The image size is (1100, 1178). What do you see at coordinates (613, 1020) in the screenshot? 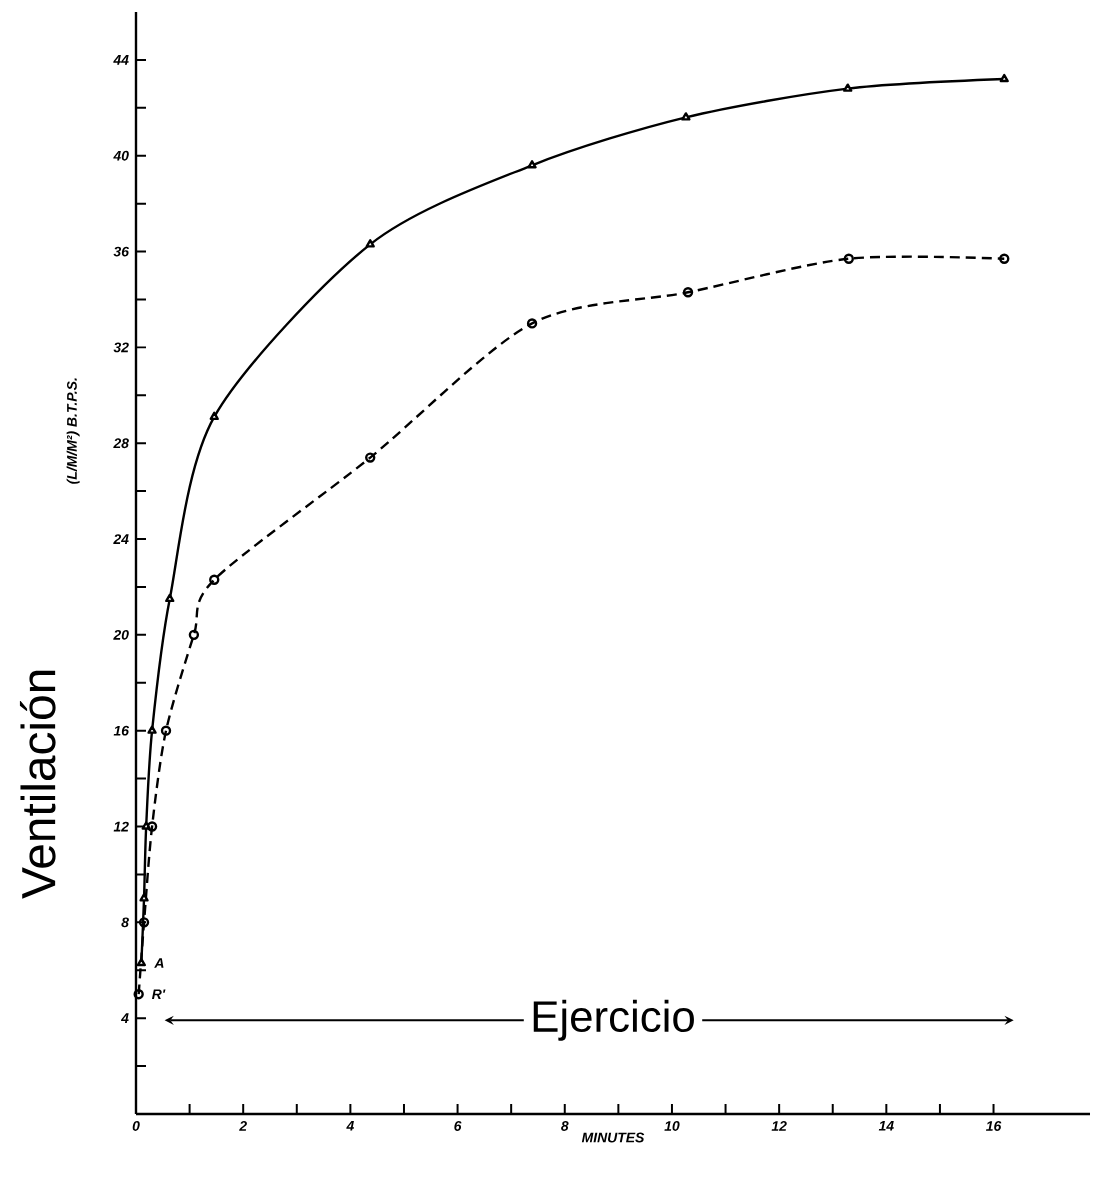
I see `annotation: Ejercicio` at bounding box center [613, 1020].